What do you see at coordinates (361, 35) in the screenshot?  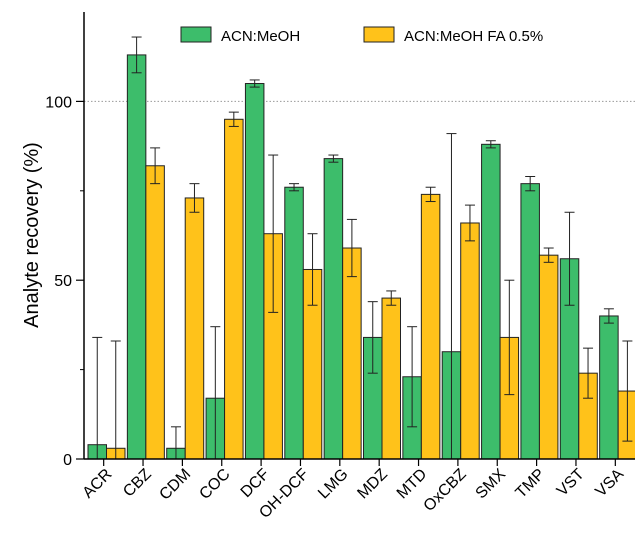 I see `legend: ACN:MeOH ACN:MeOH FA 0.5%` at bounding box center [361, 35].